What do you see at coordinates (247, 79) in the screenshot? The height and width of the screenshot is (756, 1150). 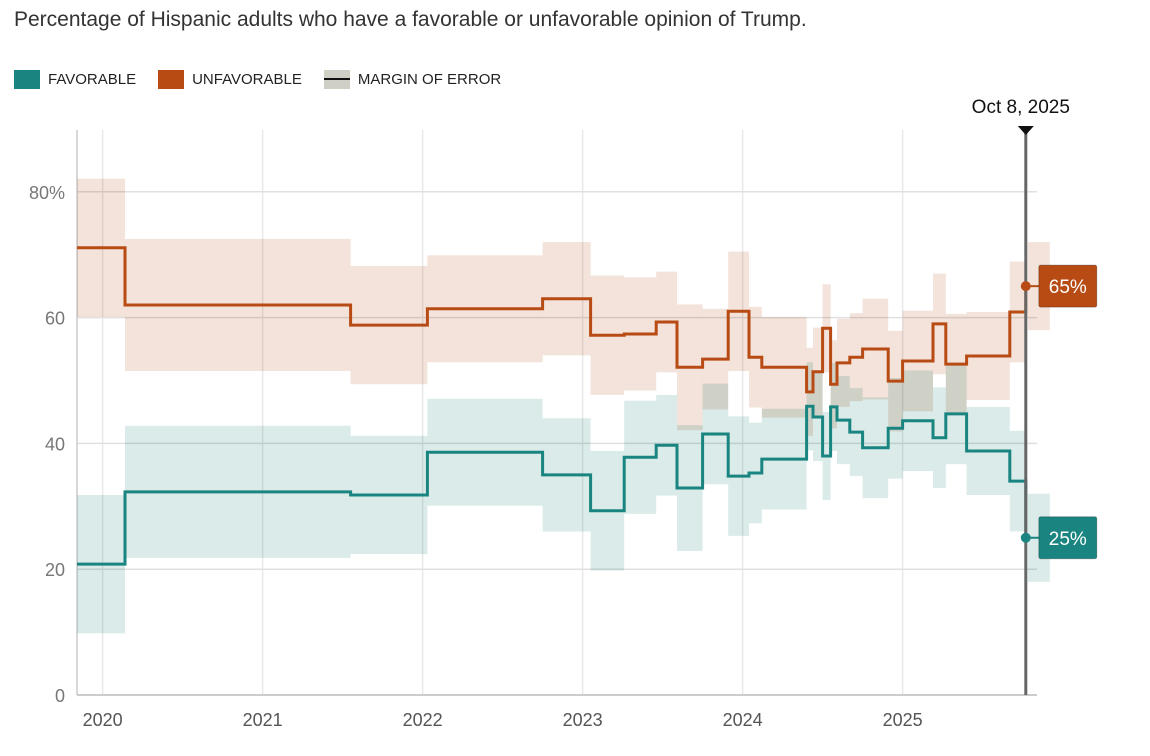 I see `legend-unfavorable-label: UNFAVORABLE` at bounding box center [247, 79].